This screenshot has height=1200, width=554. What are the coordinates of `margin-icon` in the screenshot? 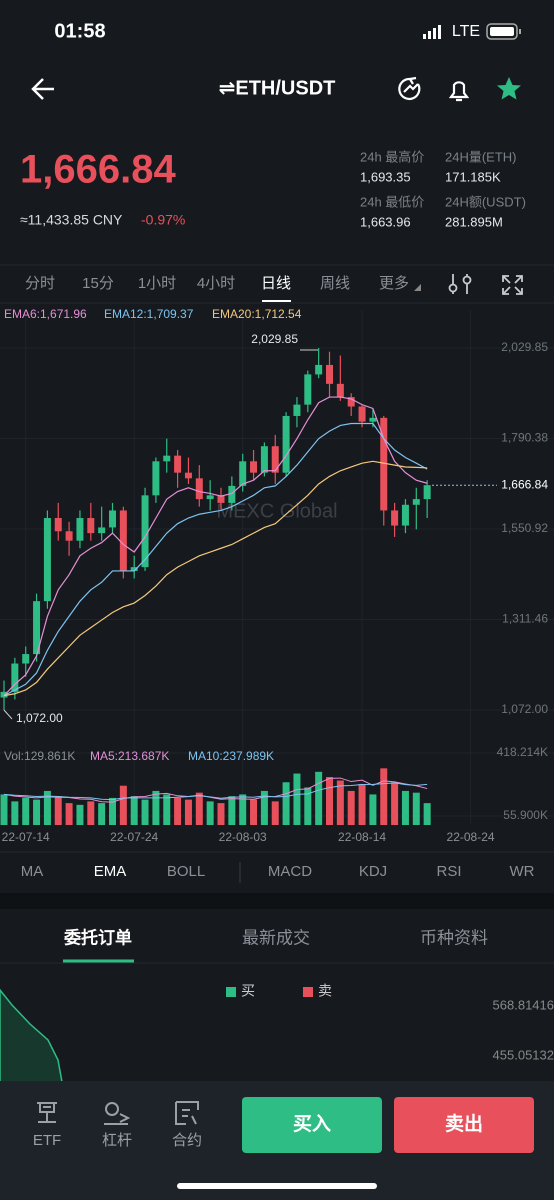 It's located at (117, 1113).